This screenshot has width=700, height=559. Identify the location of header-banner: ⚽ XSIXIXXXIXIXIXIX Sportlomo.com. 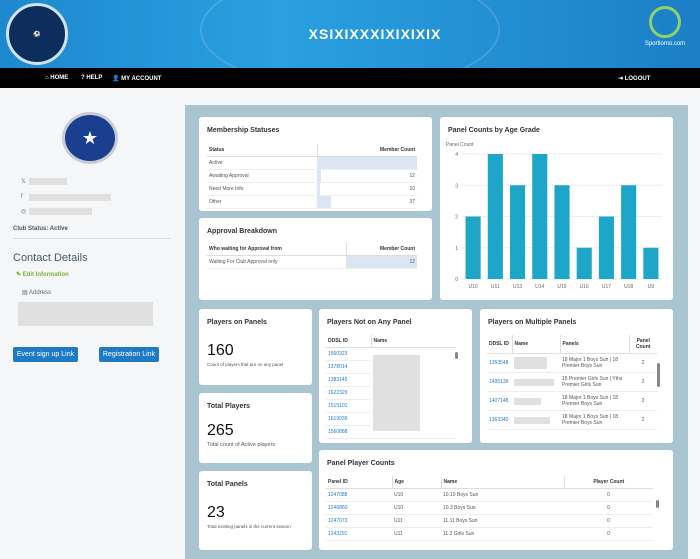
(350, 34).